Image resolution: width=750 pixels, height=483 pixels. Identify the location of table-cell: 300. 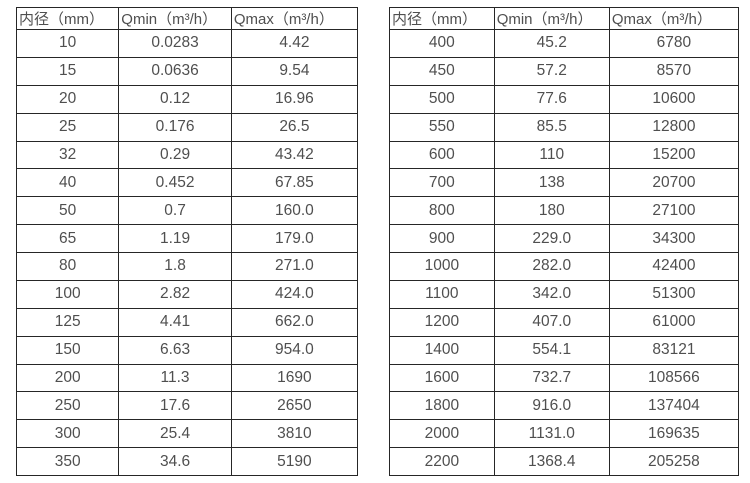
(67, 434).